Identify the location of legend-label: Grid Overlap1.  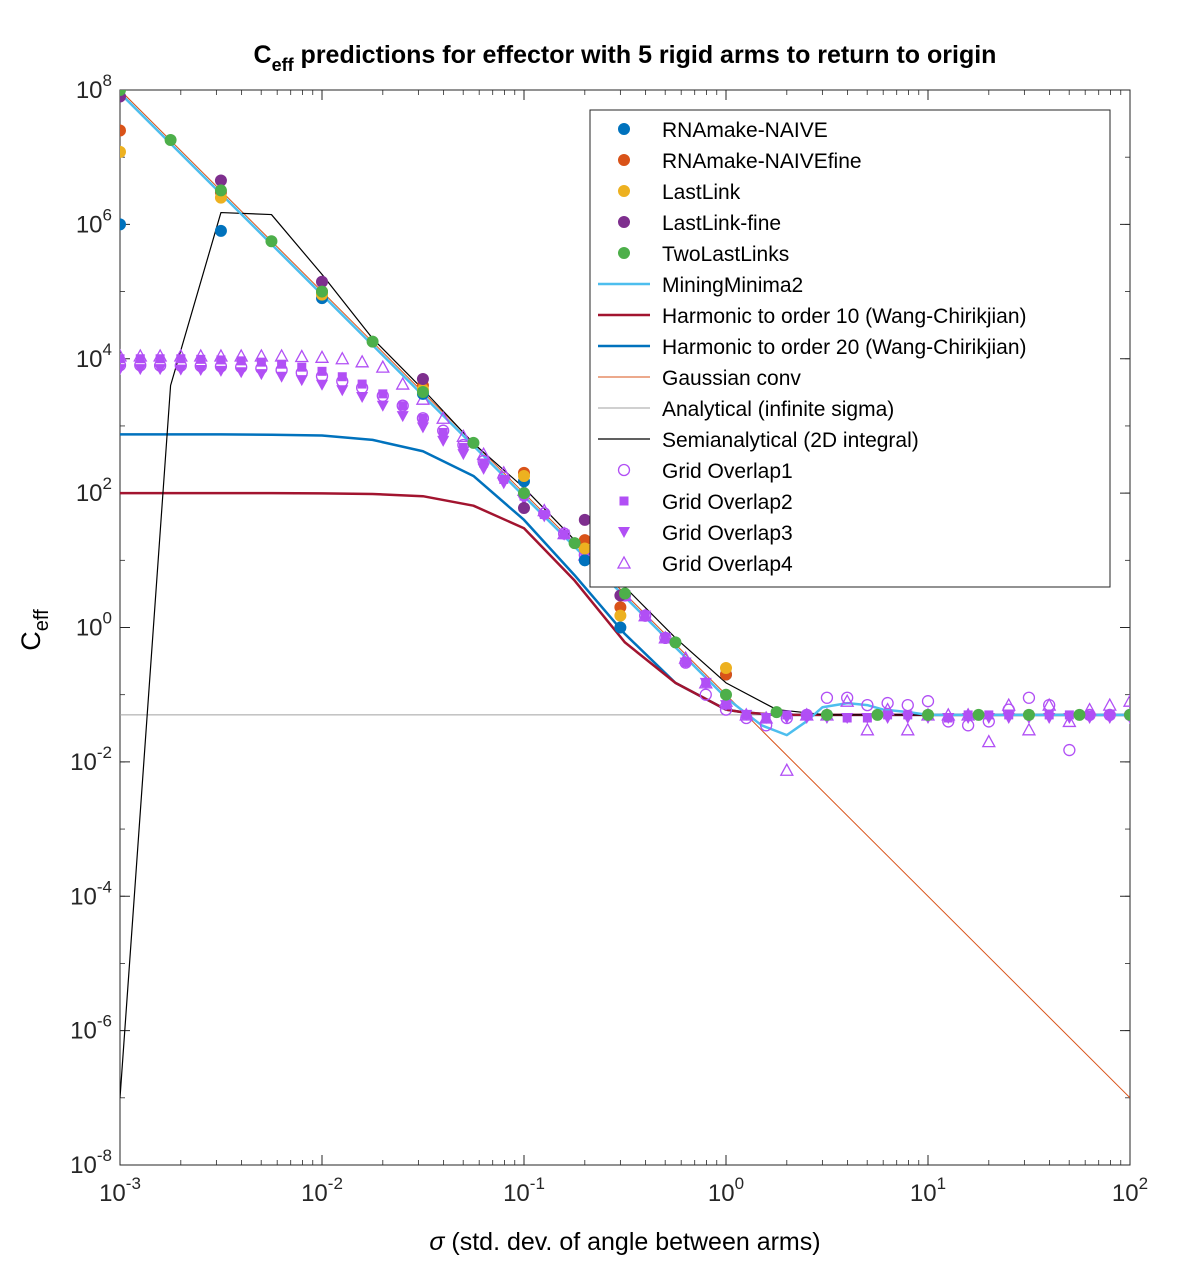
(727, 471).